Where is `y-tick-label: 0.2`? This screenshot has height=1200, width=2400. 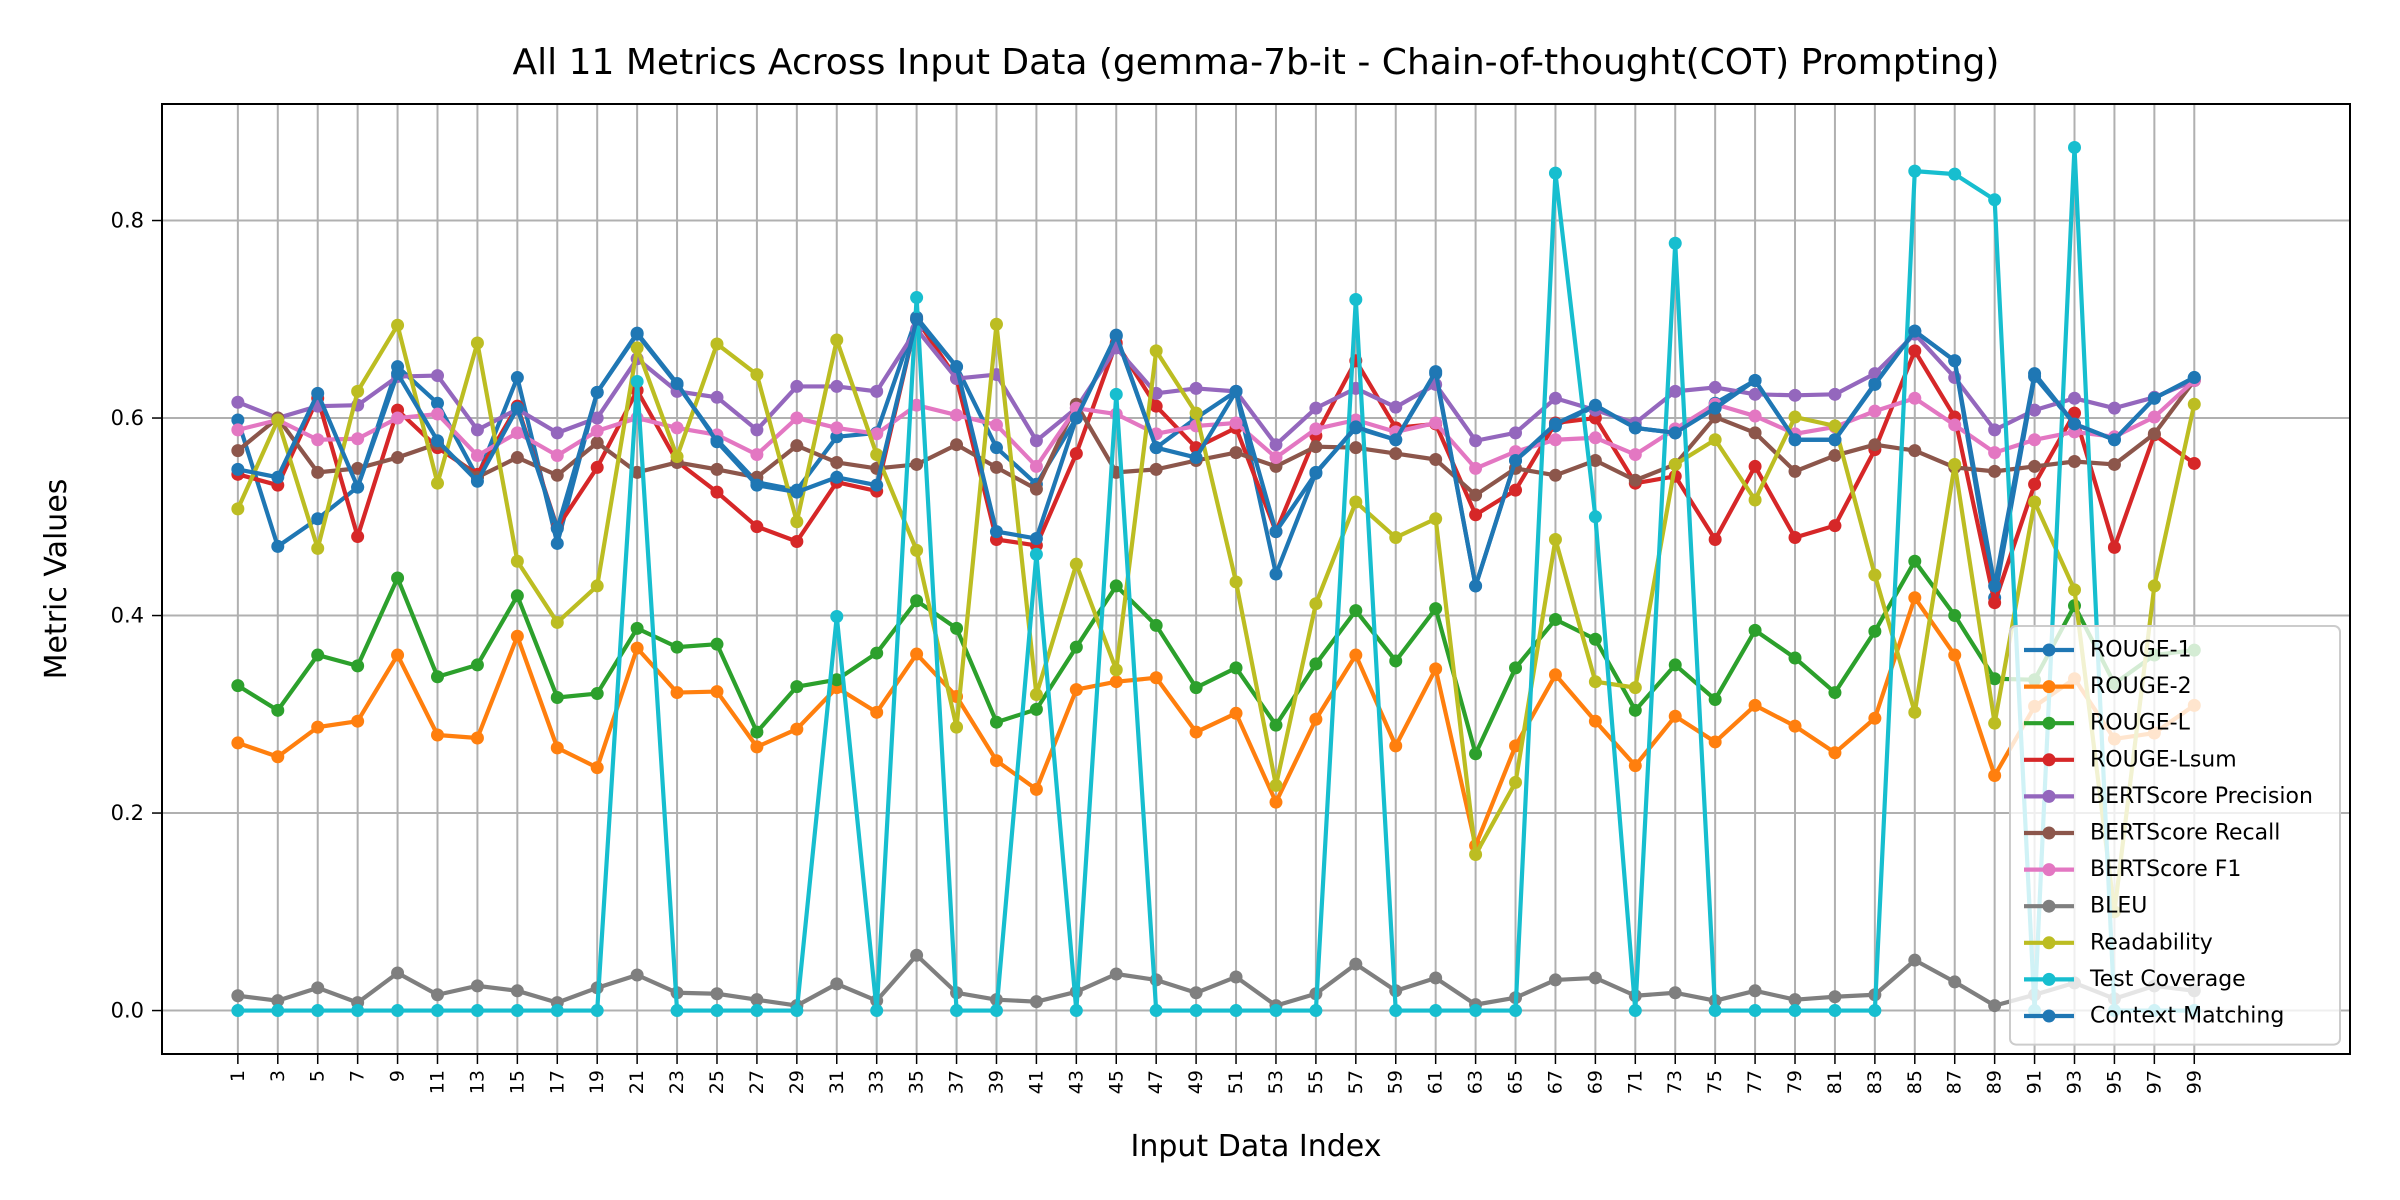
y-tick-label: 0.2 is located at coordinates (127, 813).